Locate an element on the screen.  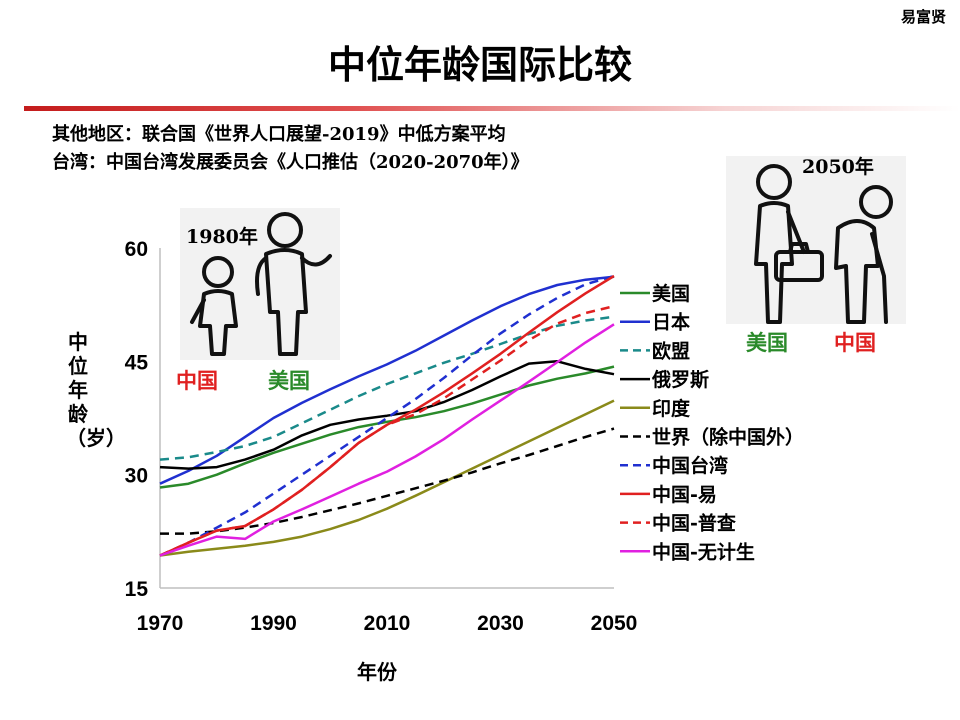
y-tick-label: 30 is located at coordinates (136, 476).